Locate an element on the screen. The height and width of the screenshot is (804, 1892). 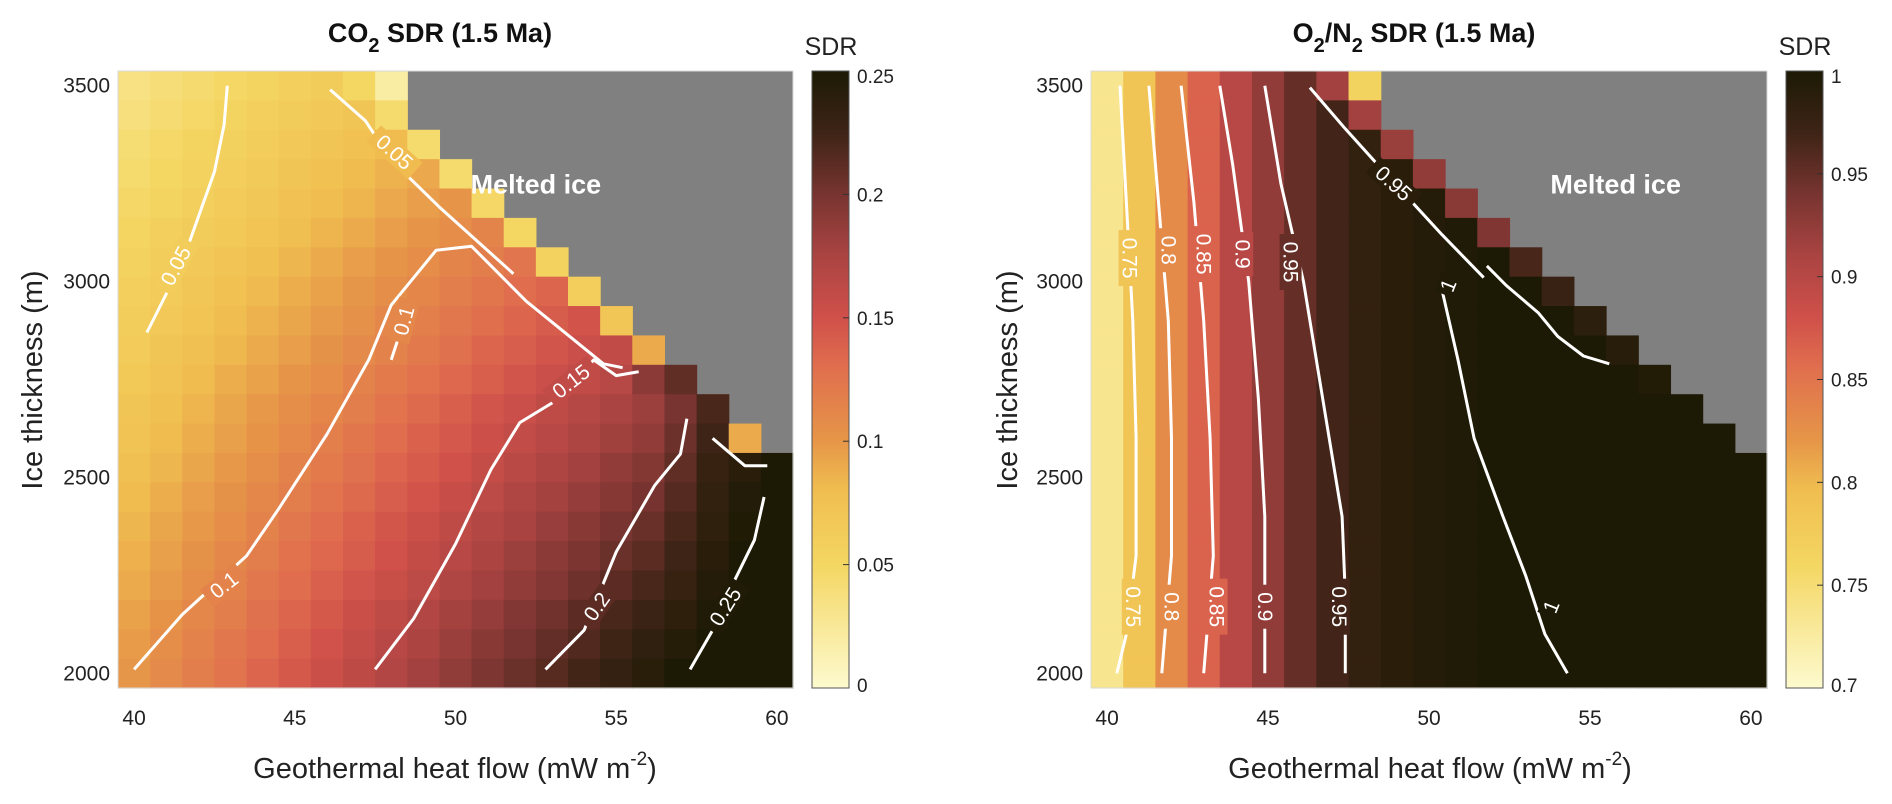
contour-label: 0.85 is located at coordinates (1216, 606).